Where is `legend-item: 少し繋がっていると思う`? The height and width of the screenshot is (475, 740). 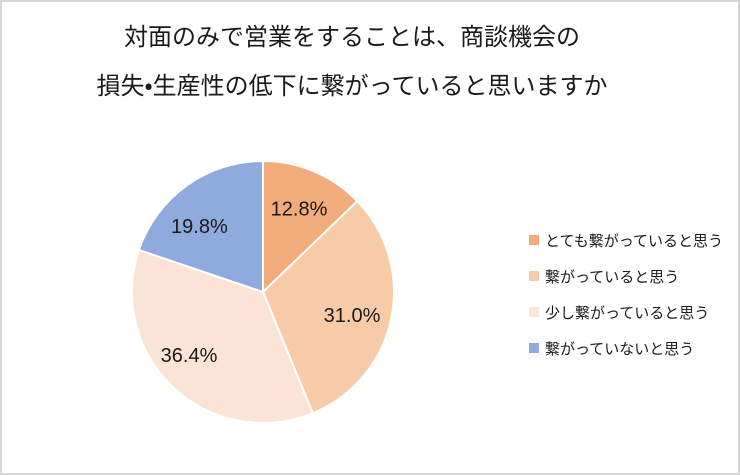
legend-item: 少し繋がっていると思う is located at coordinates (626, 312).